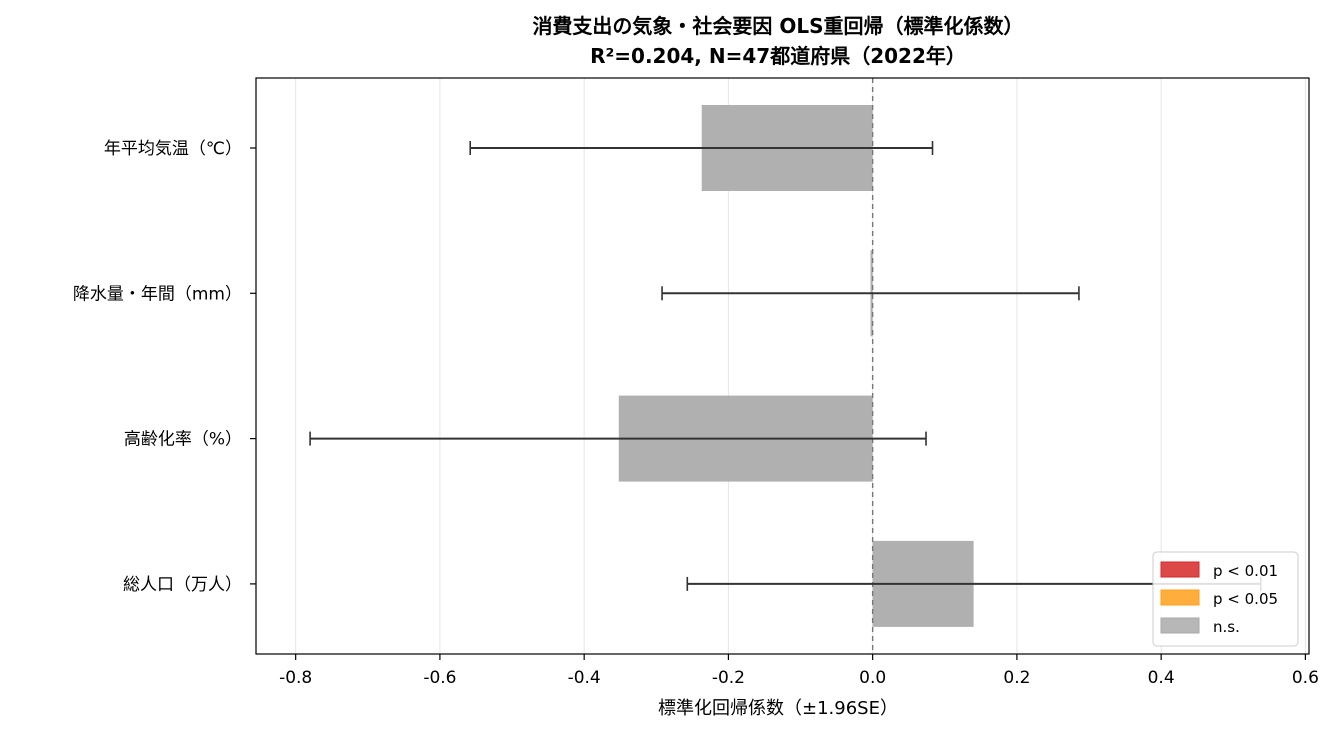  I want to click on x-tick-label: 0.2, so click(1016, 678).